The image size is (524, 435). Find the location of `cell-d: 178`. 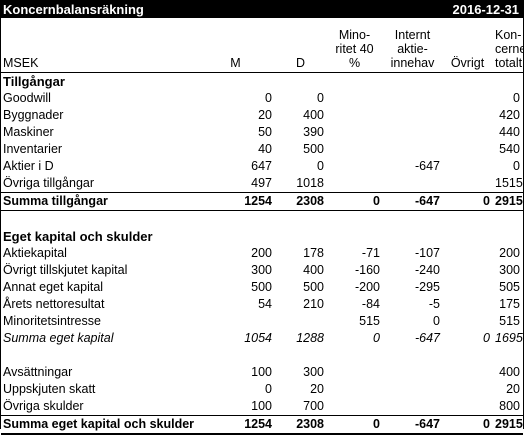

cell-d: 178 is located at coordinates (313, 253).